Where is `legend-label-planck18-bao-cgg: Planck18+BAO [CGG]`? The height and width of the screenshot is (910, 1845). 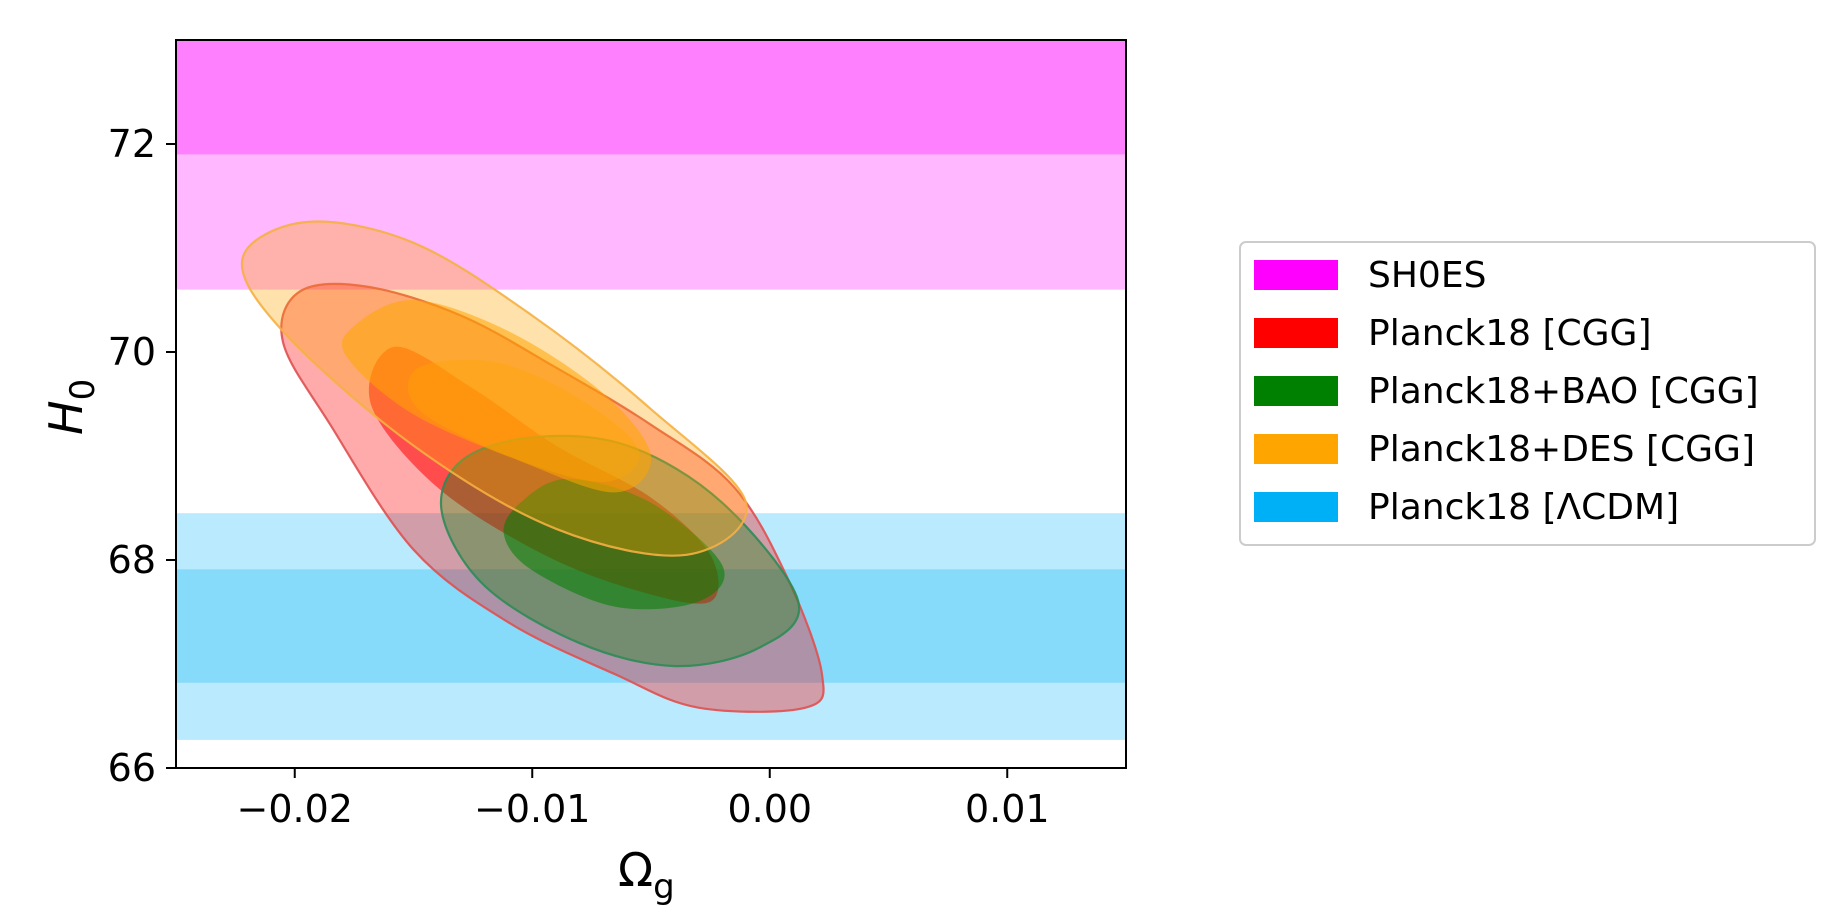
legend-label-planck18-bao-cgg: Planck18+BAO [CGG] is located at coordinates (1563, 391).